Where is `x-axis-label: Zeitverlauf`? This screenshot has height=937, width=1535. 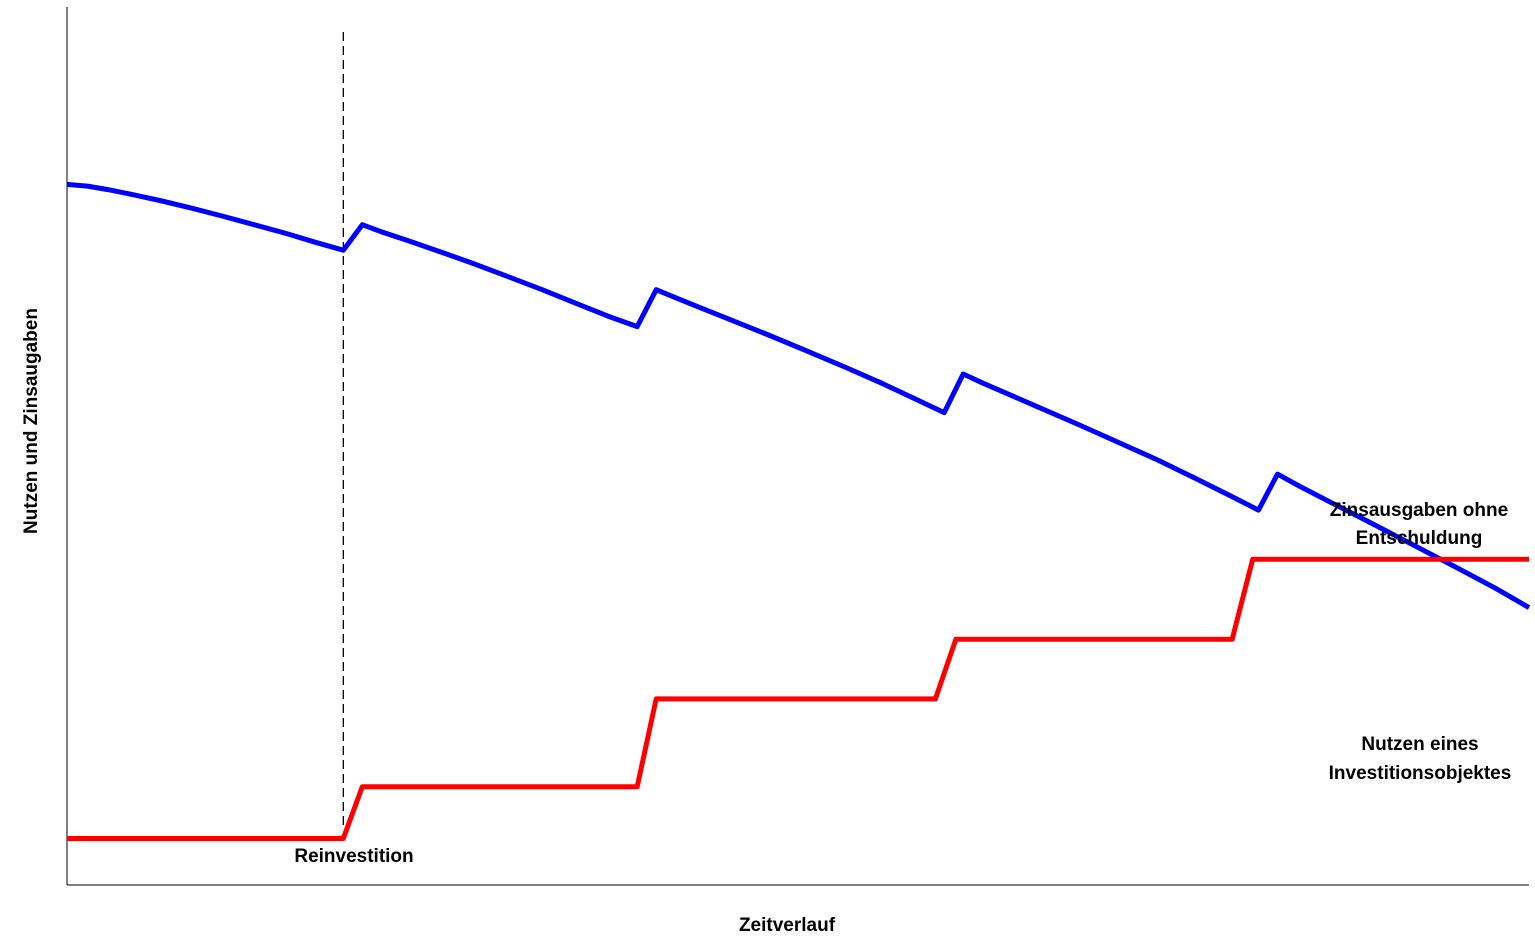 x-axis-label: Zeitverlauf is located at coordinates (787, 925).